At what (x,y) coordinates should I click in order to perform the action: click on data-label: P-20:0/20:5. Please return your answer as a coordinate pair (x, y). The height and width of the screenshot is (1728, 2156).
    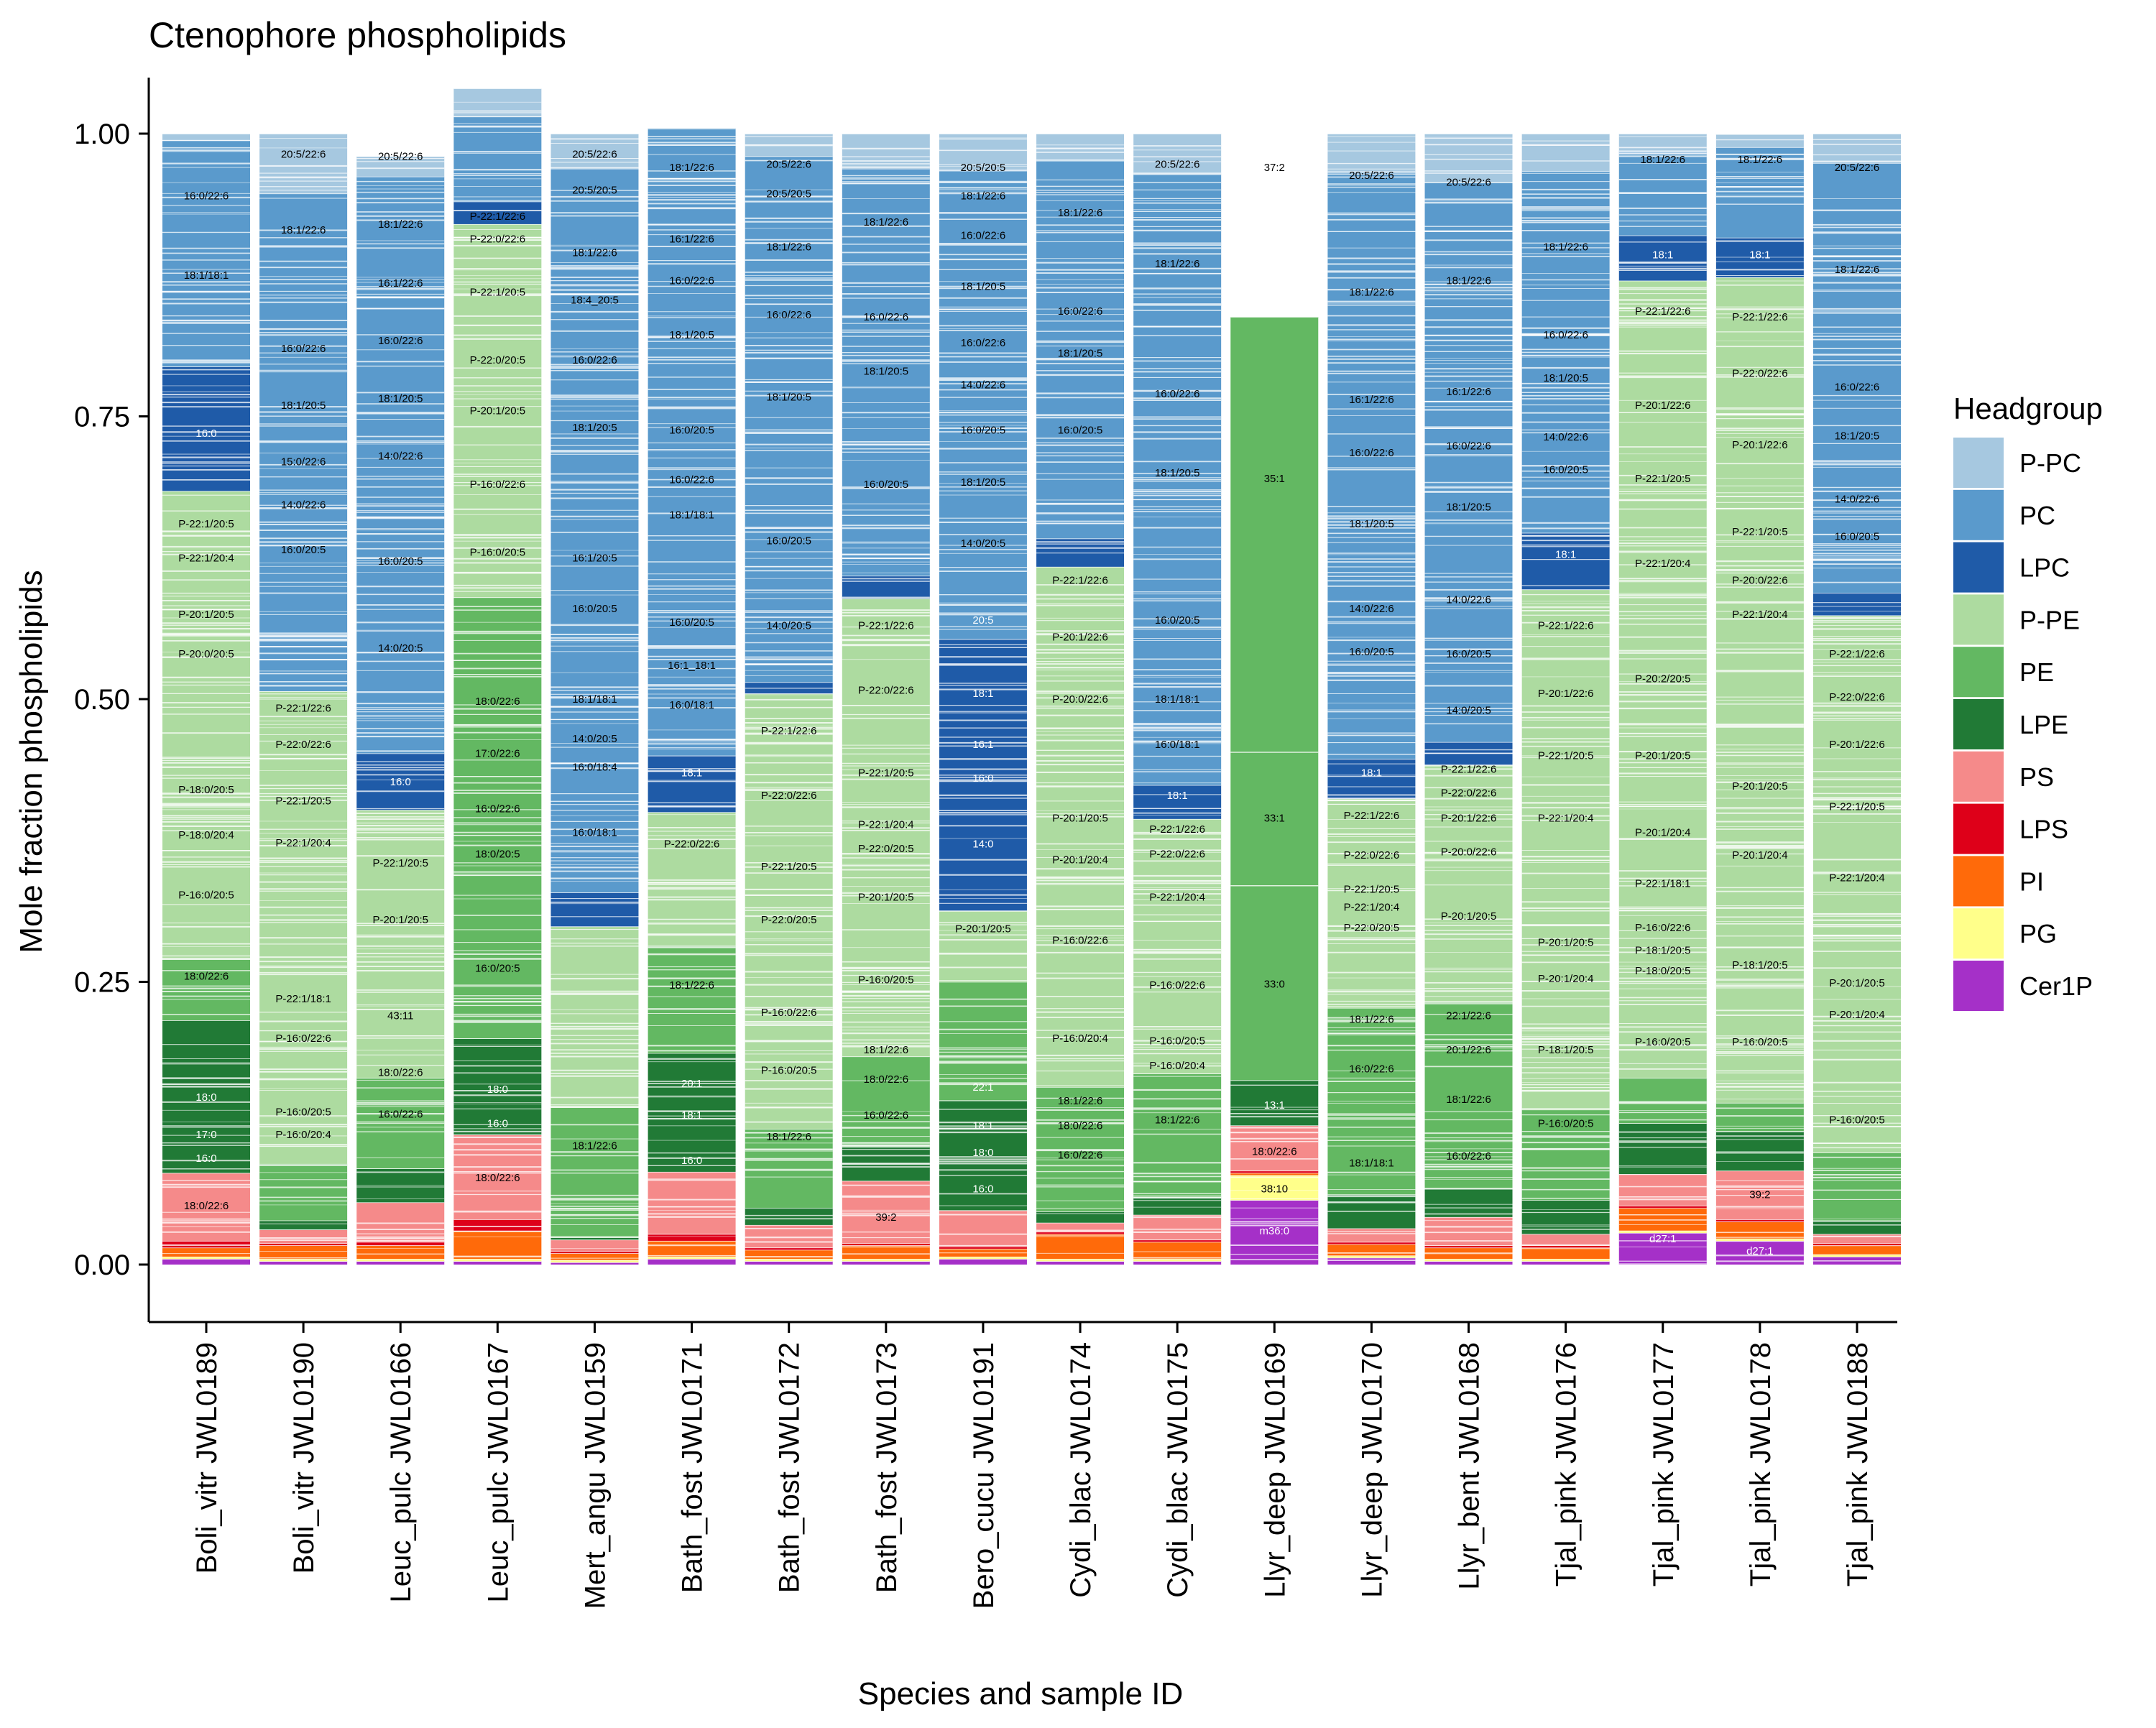
    Looking at the image, I should click on (206, 654).